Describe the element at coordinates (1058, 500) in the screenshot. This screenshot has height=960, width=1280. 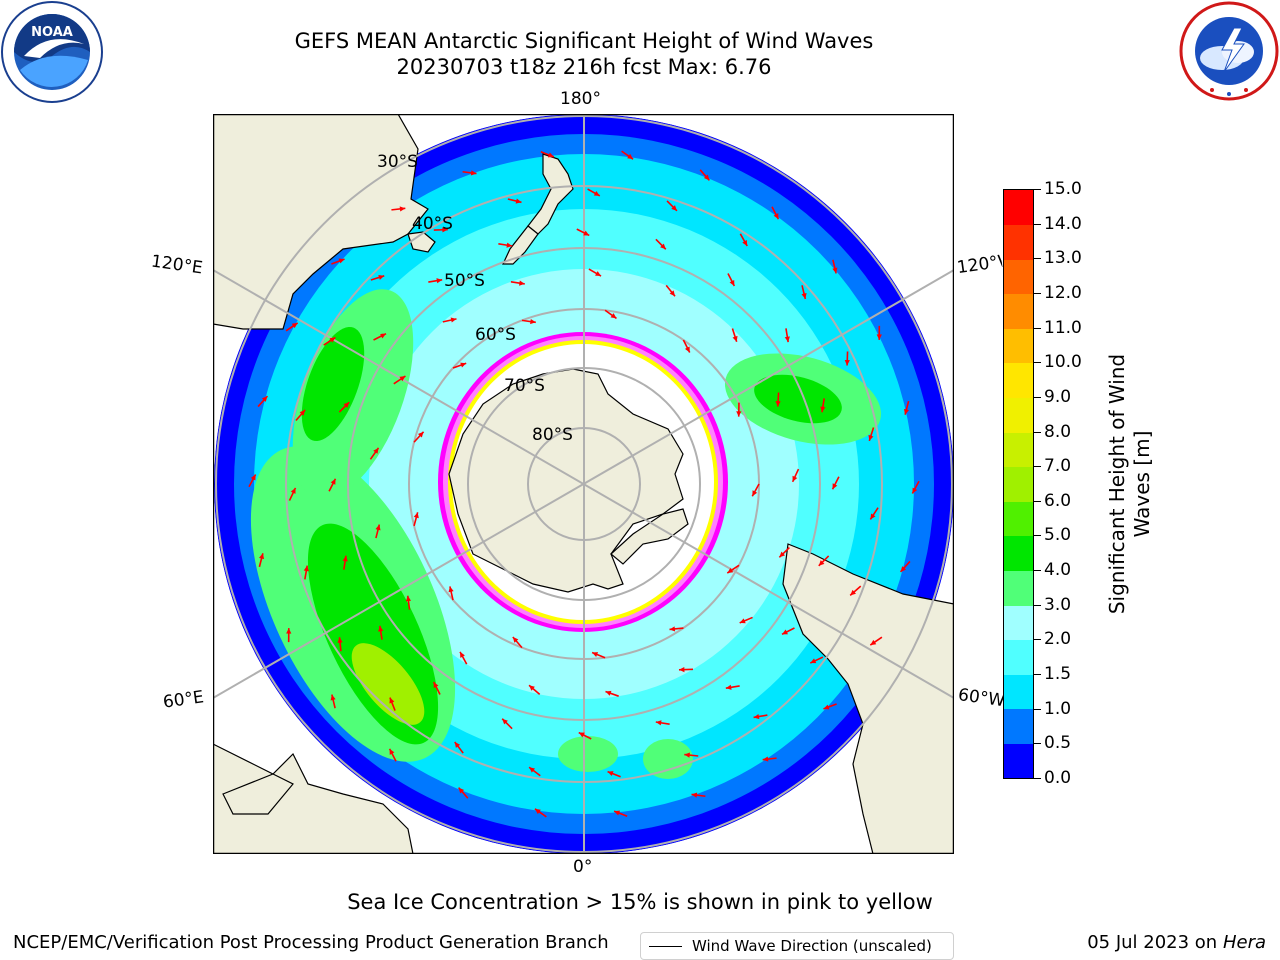
I see `colorbar-tick-label: 6.0` at that location.